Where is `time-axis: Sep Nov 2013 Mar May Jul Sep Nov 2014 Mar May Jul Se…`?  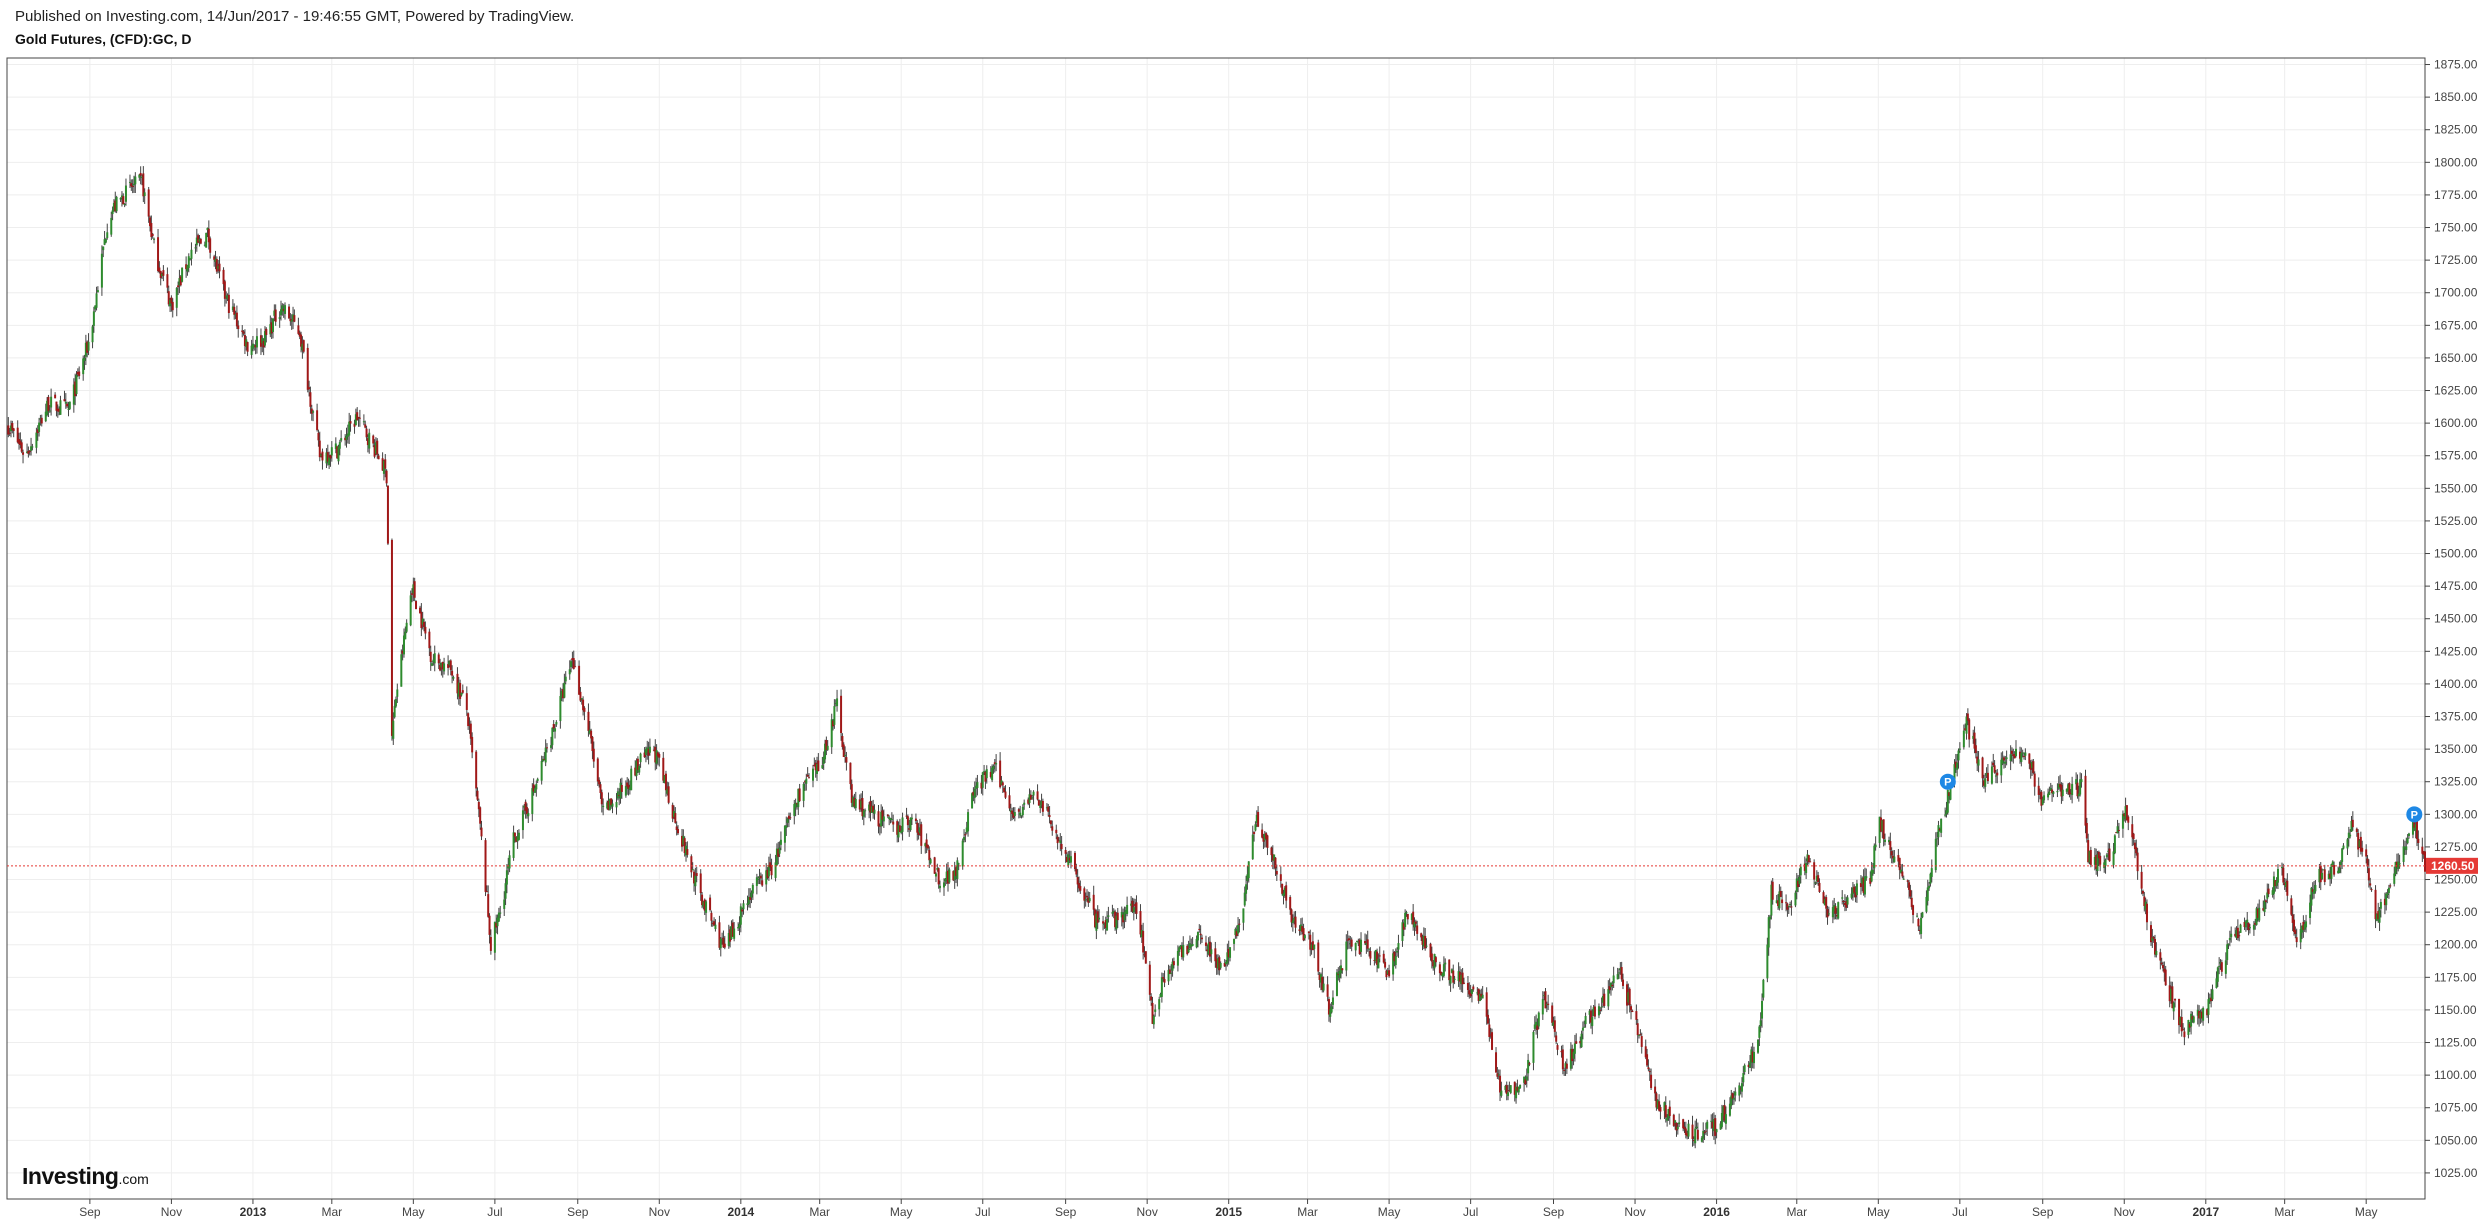
time-axis: Sep Nov 2013 Mar May Jul Sep Nov 2014 Mar May Jul Se… is located at coordinates (1228, 1209).